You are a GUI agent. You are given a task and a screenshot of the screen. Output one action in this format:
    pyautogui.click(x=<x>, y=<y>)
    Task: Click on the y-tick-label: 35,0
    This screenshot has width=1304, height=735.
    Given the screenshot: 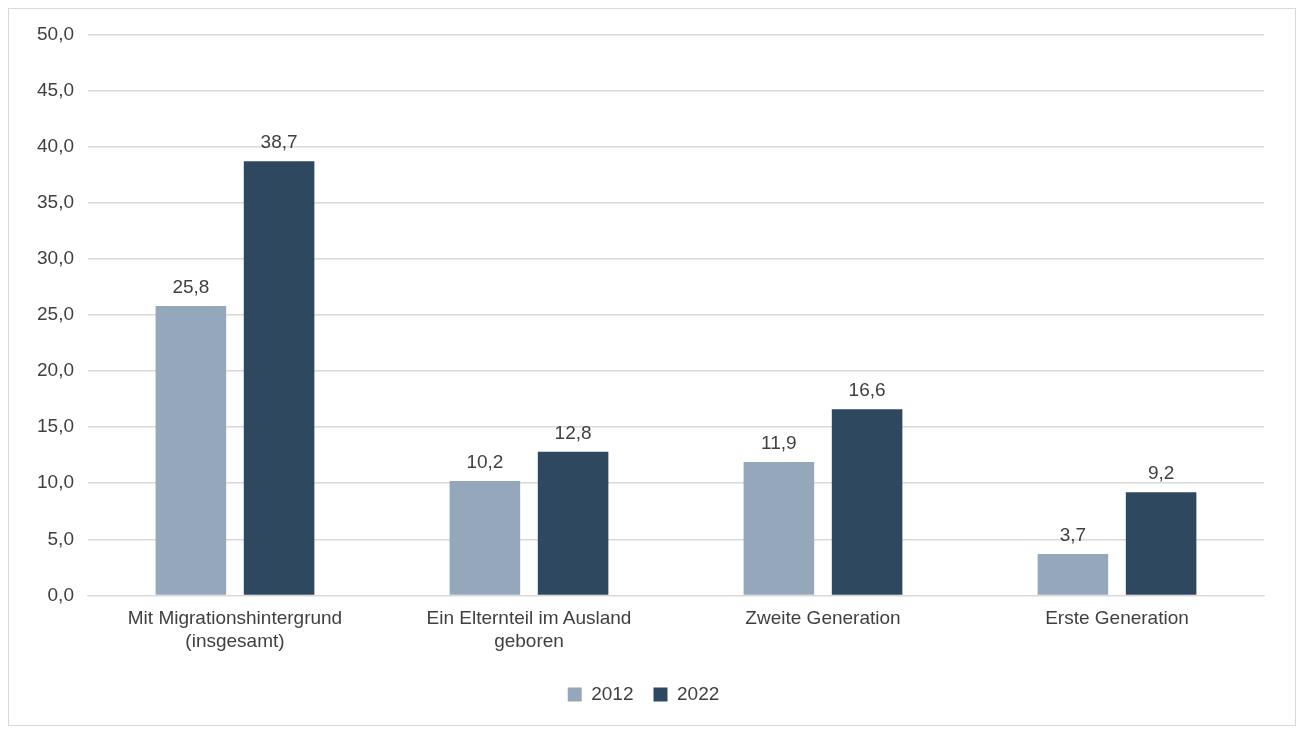 What is the action you would take?
    pyautogui.click(x=55, y=201)
    